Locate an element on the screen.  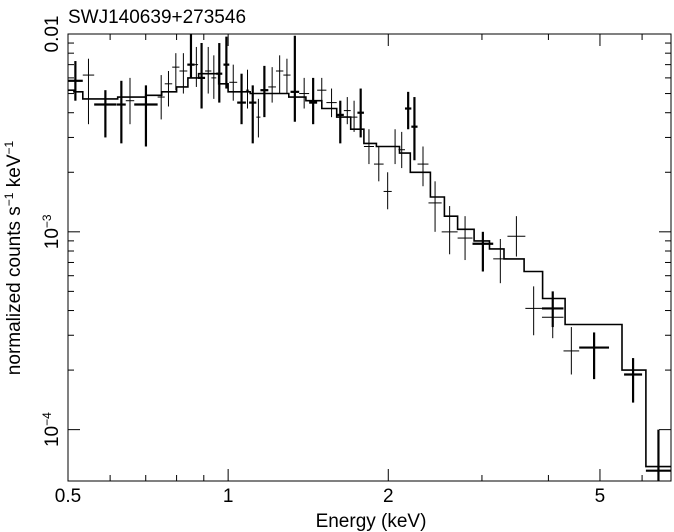
x-tick-label: 0.5 is located at coordinates (68, 496).